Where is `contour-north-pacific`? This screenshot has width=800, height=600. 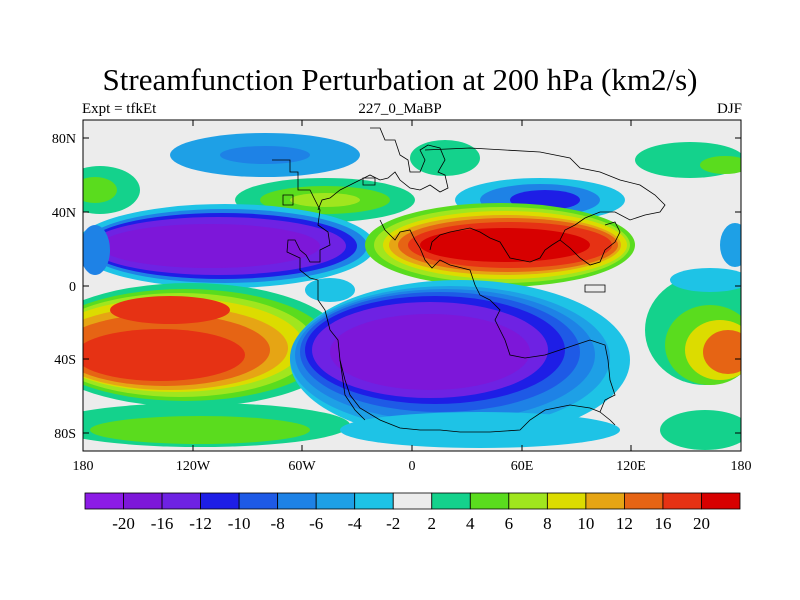
contour-north-pacific is located at coordinates (265, 155).